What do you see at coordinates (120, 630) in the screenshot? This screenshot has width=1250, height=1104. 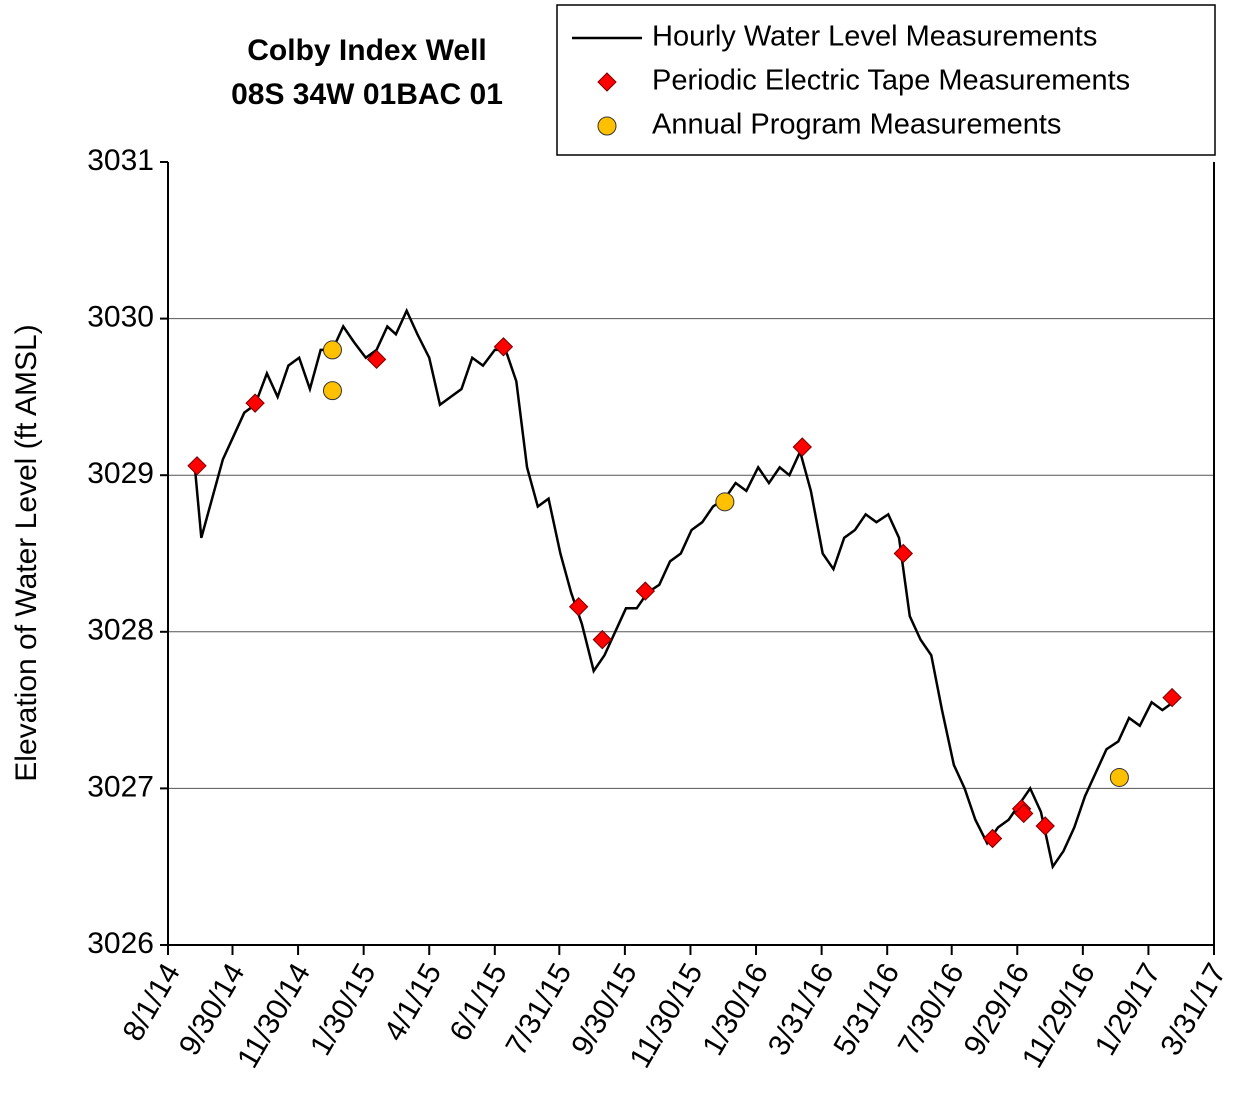 I see `y-tick-label: 3028` at bounding box center [120, 630].